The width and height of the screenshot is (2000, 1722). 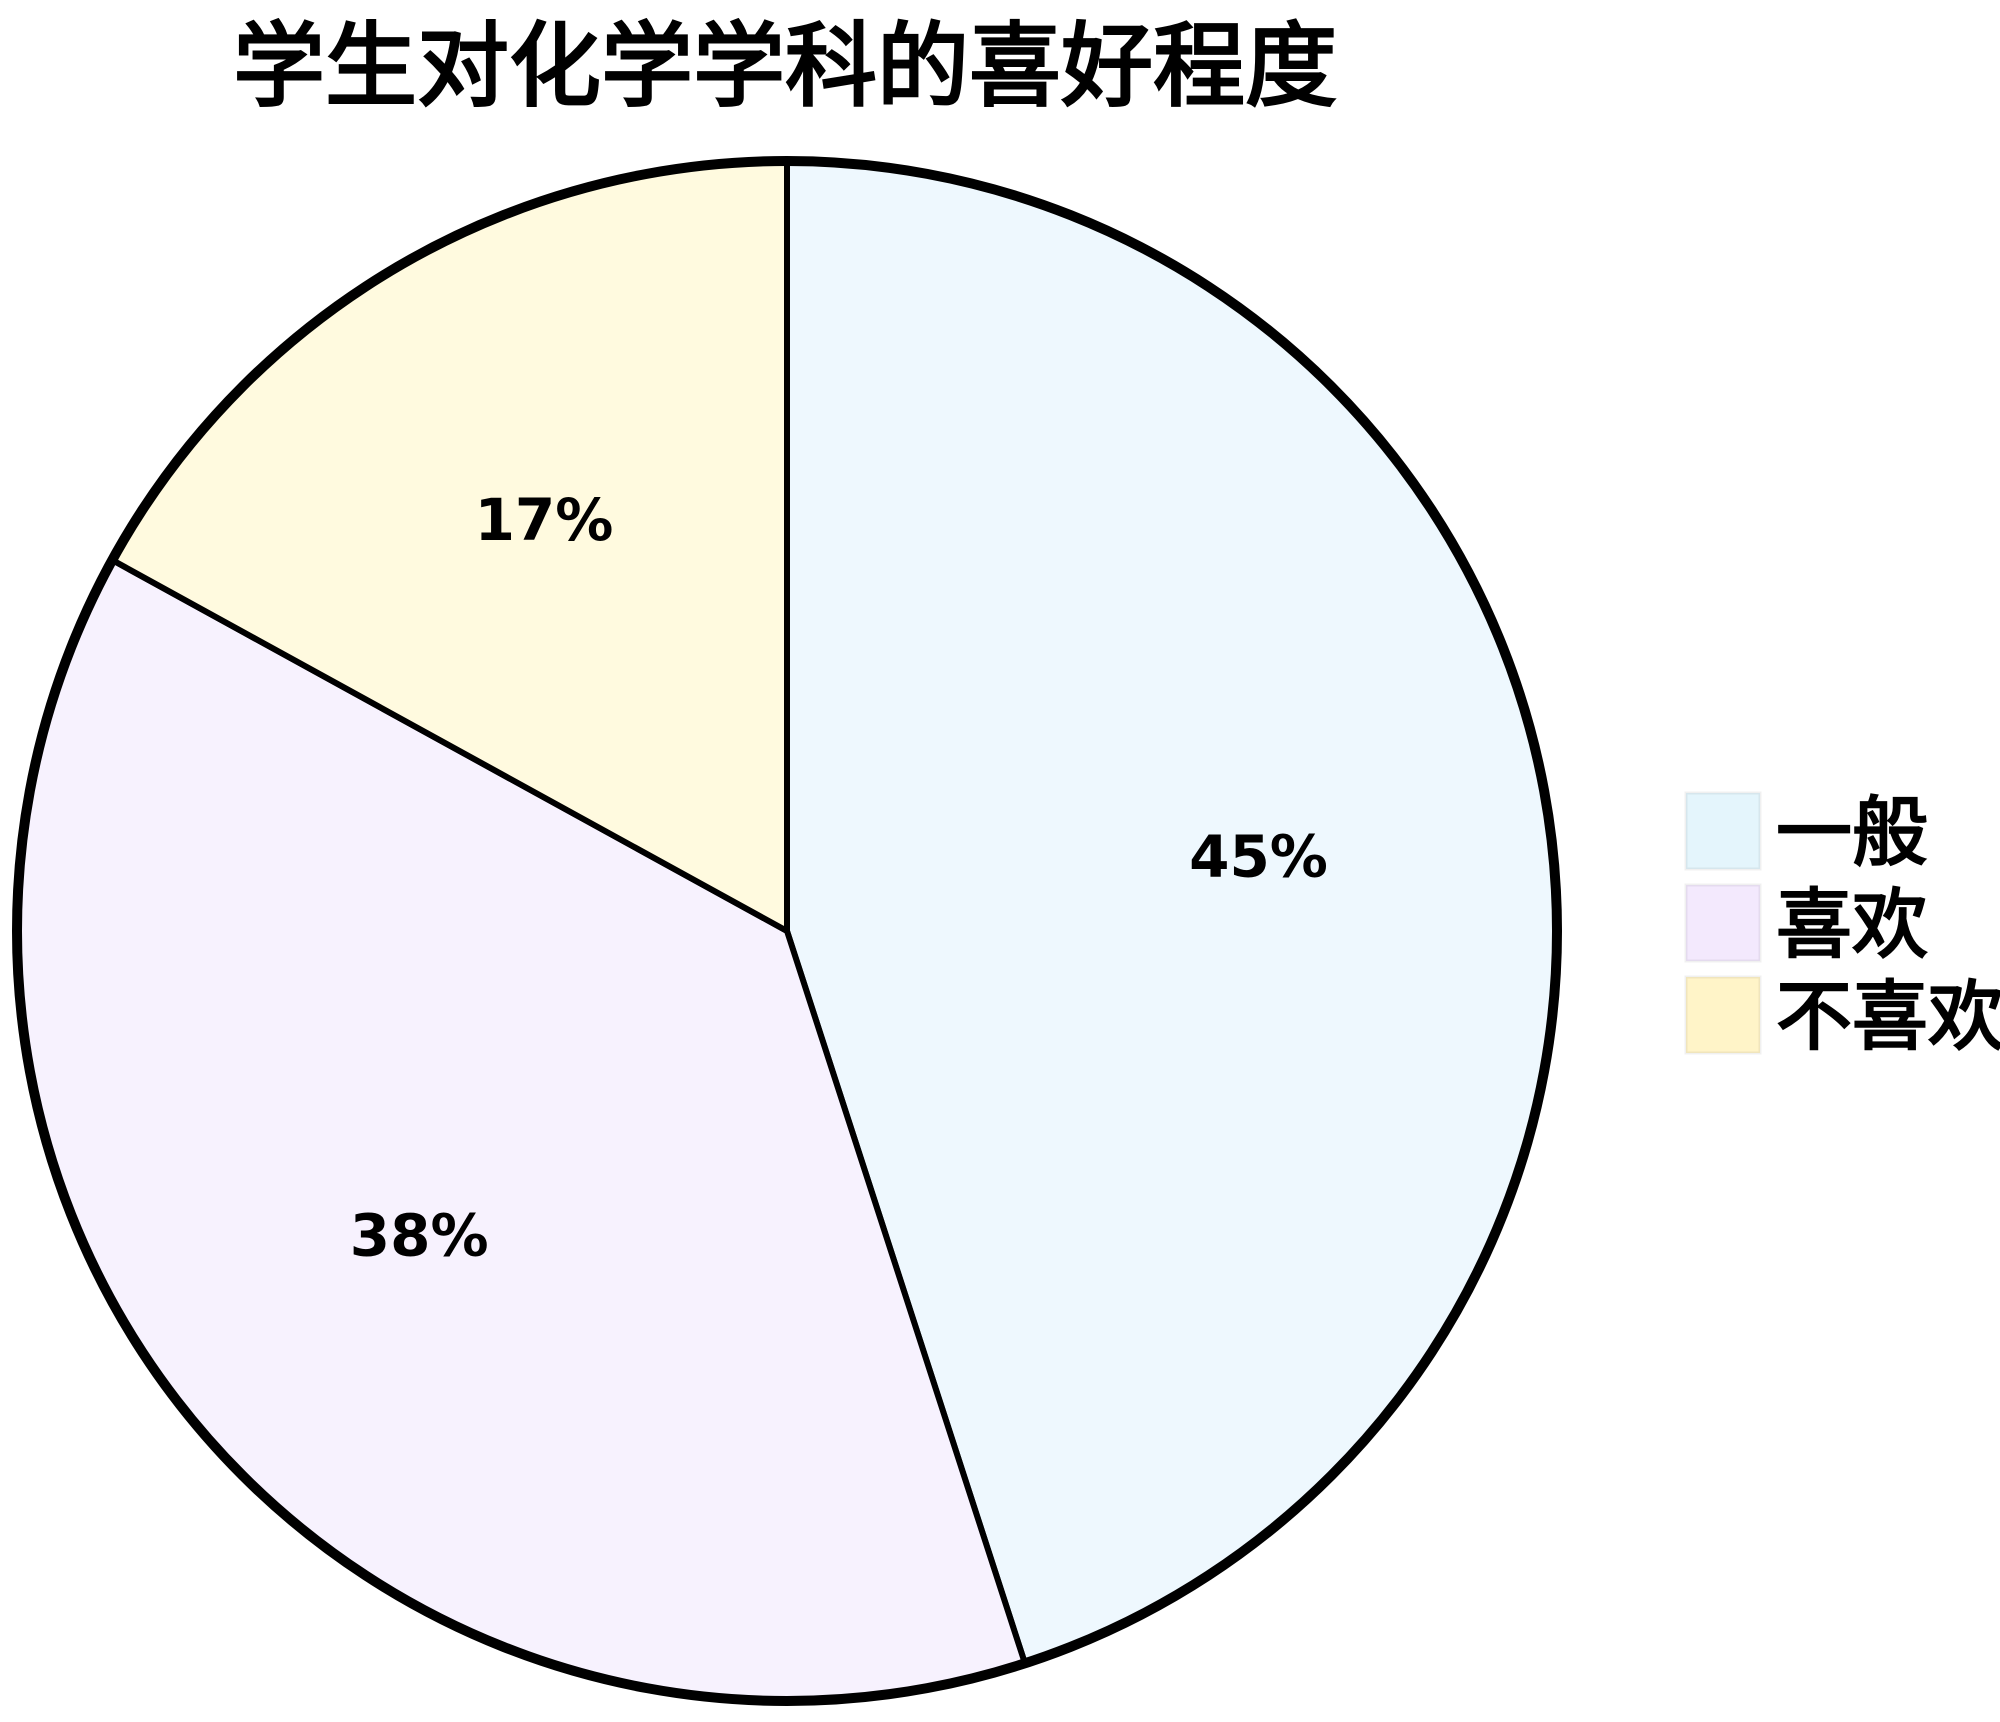 I want to click on legend-label: 喜欢, so click(x=1852, y=924).